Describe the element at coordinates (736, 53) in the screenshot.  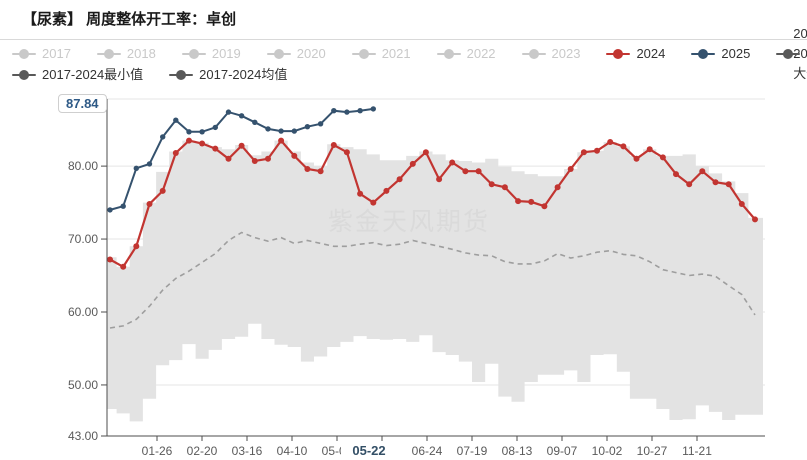
I see `legend-item-label: 2025` at that location.